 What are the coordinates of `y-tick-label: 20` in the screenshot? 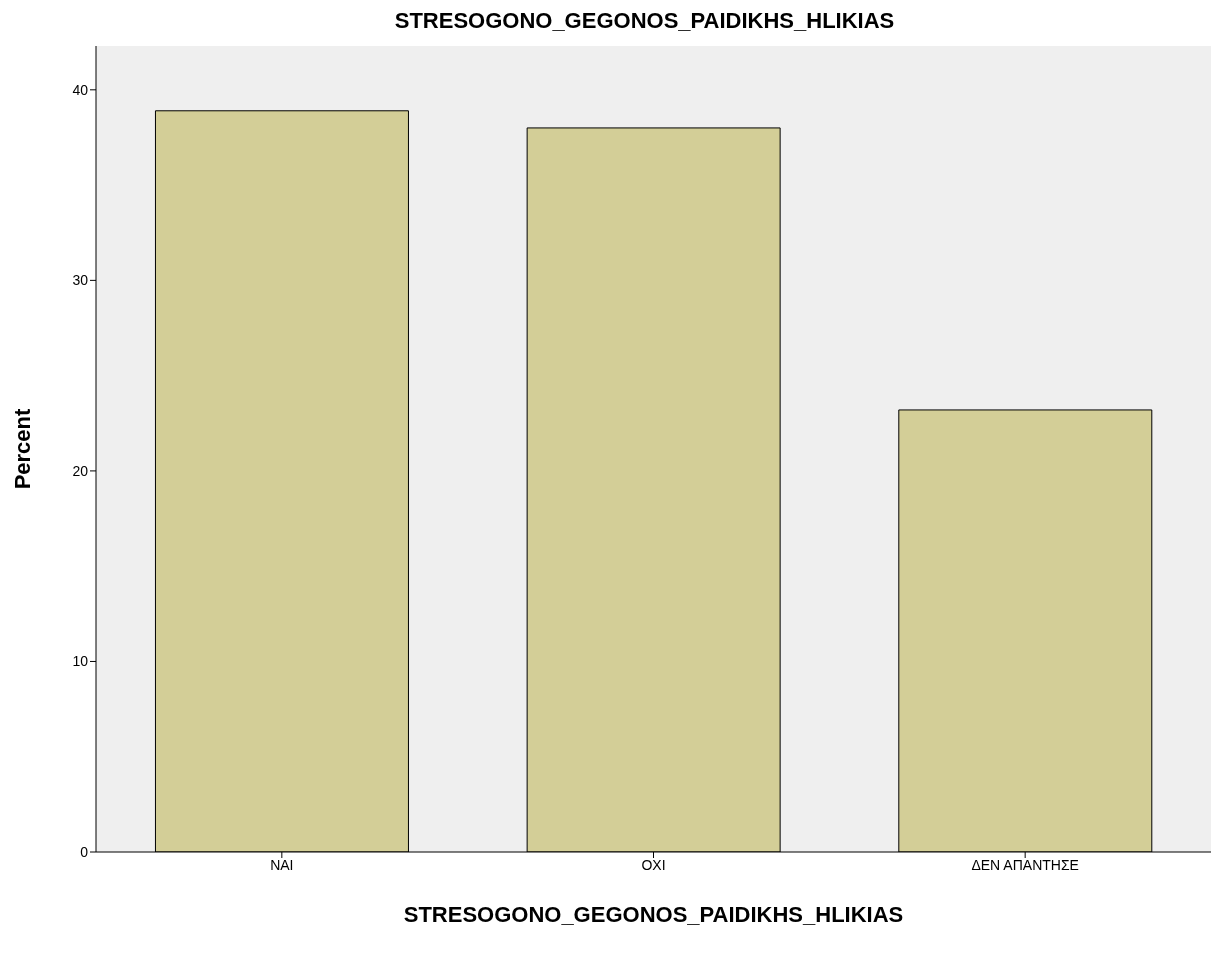 It's located at (80, 470).